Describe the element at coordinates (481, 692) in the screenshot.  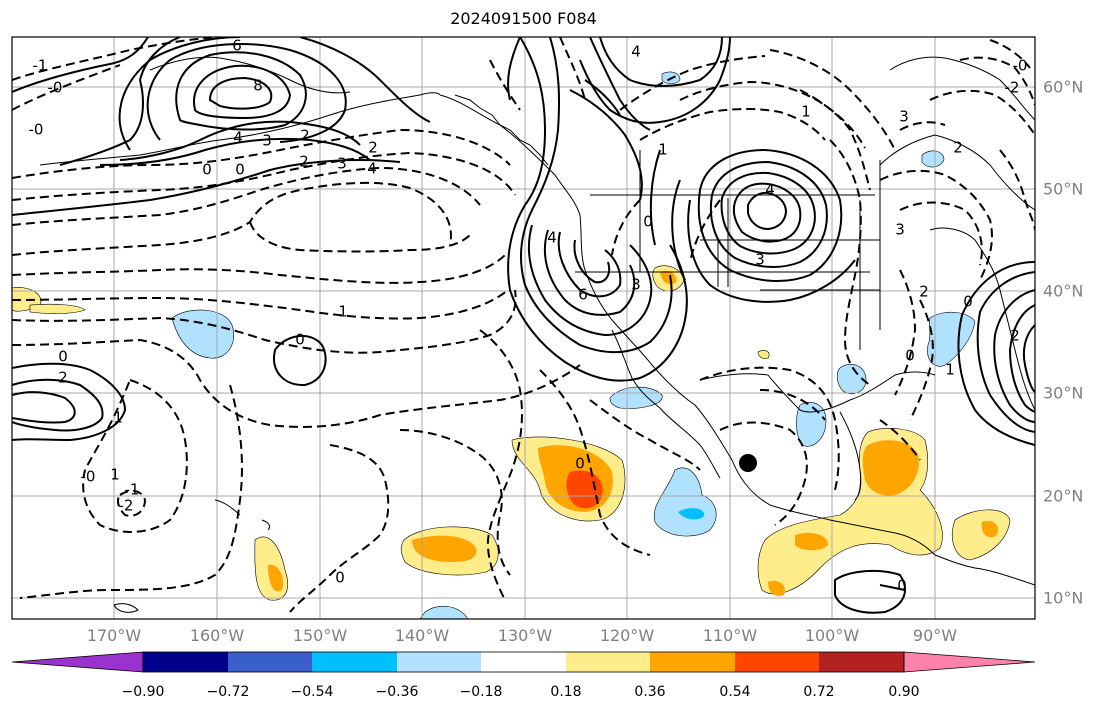
I see `colorbar-tick: −0.18` at that location.